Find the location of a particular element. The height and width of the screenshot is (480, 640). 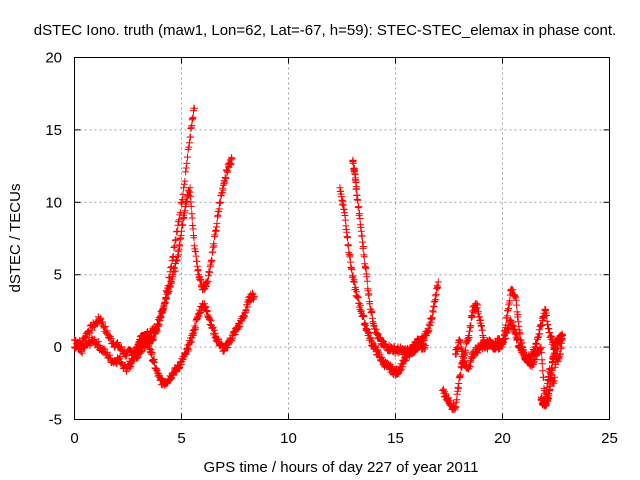

y-tick-label: -5 is located at coordinates (55, 420).